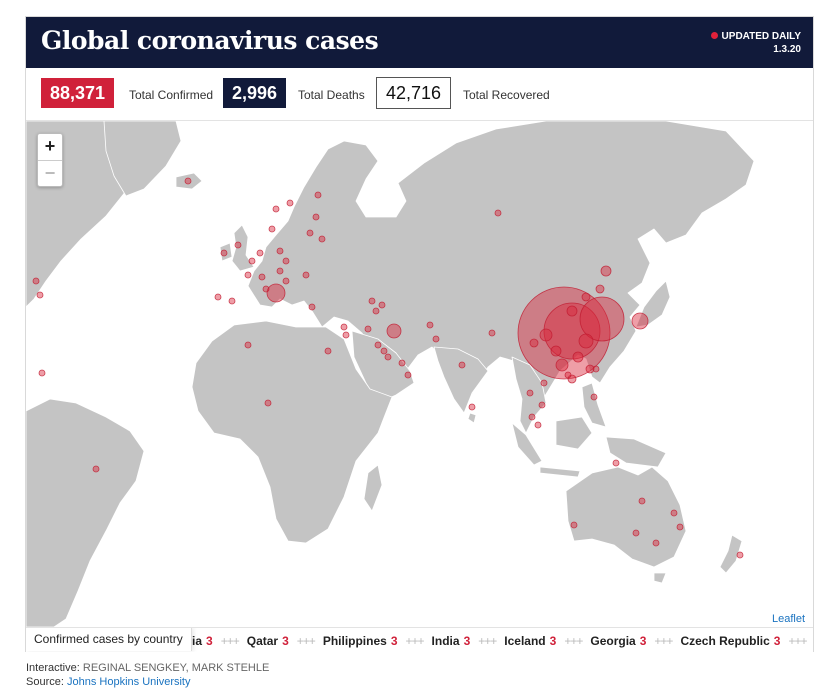 The height and width of the screenshot is (698, 839). What do you see at coordinates (262, 641) in the screenshot?
I see `ticker-country: Qatar` at bounding box center [262, 641].